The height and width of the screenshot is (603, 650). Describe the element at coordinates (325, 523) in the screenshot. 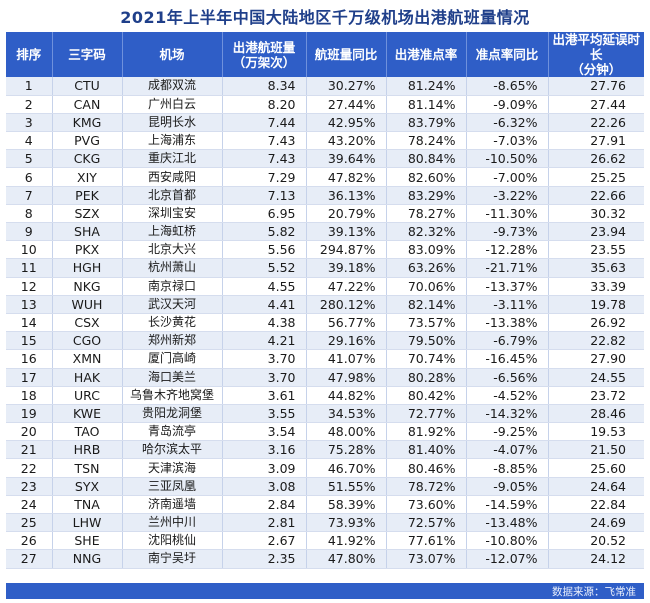

I see `table-row: 25 LHW 兰州中川 2.81 73.93% 72.57% -13.48% 24.69` at that location.